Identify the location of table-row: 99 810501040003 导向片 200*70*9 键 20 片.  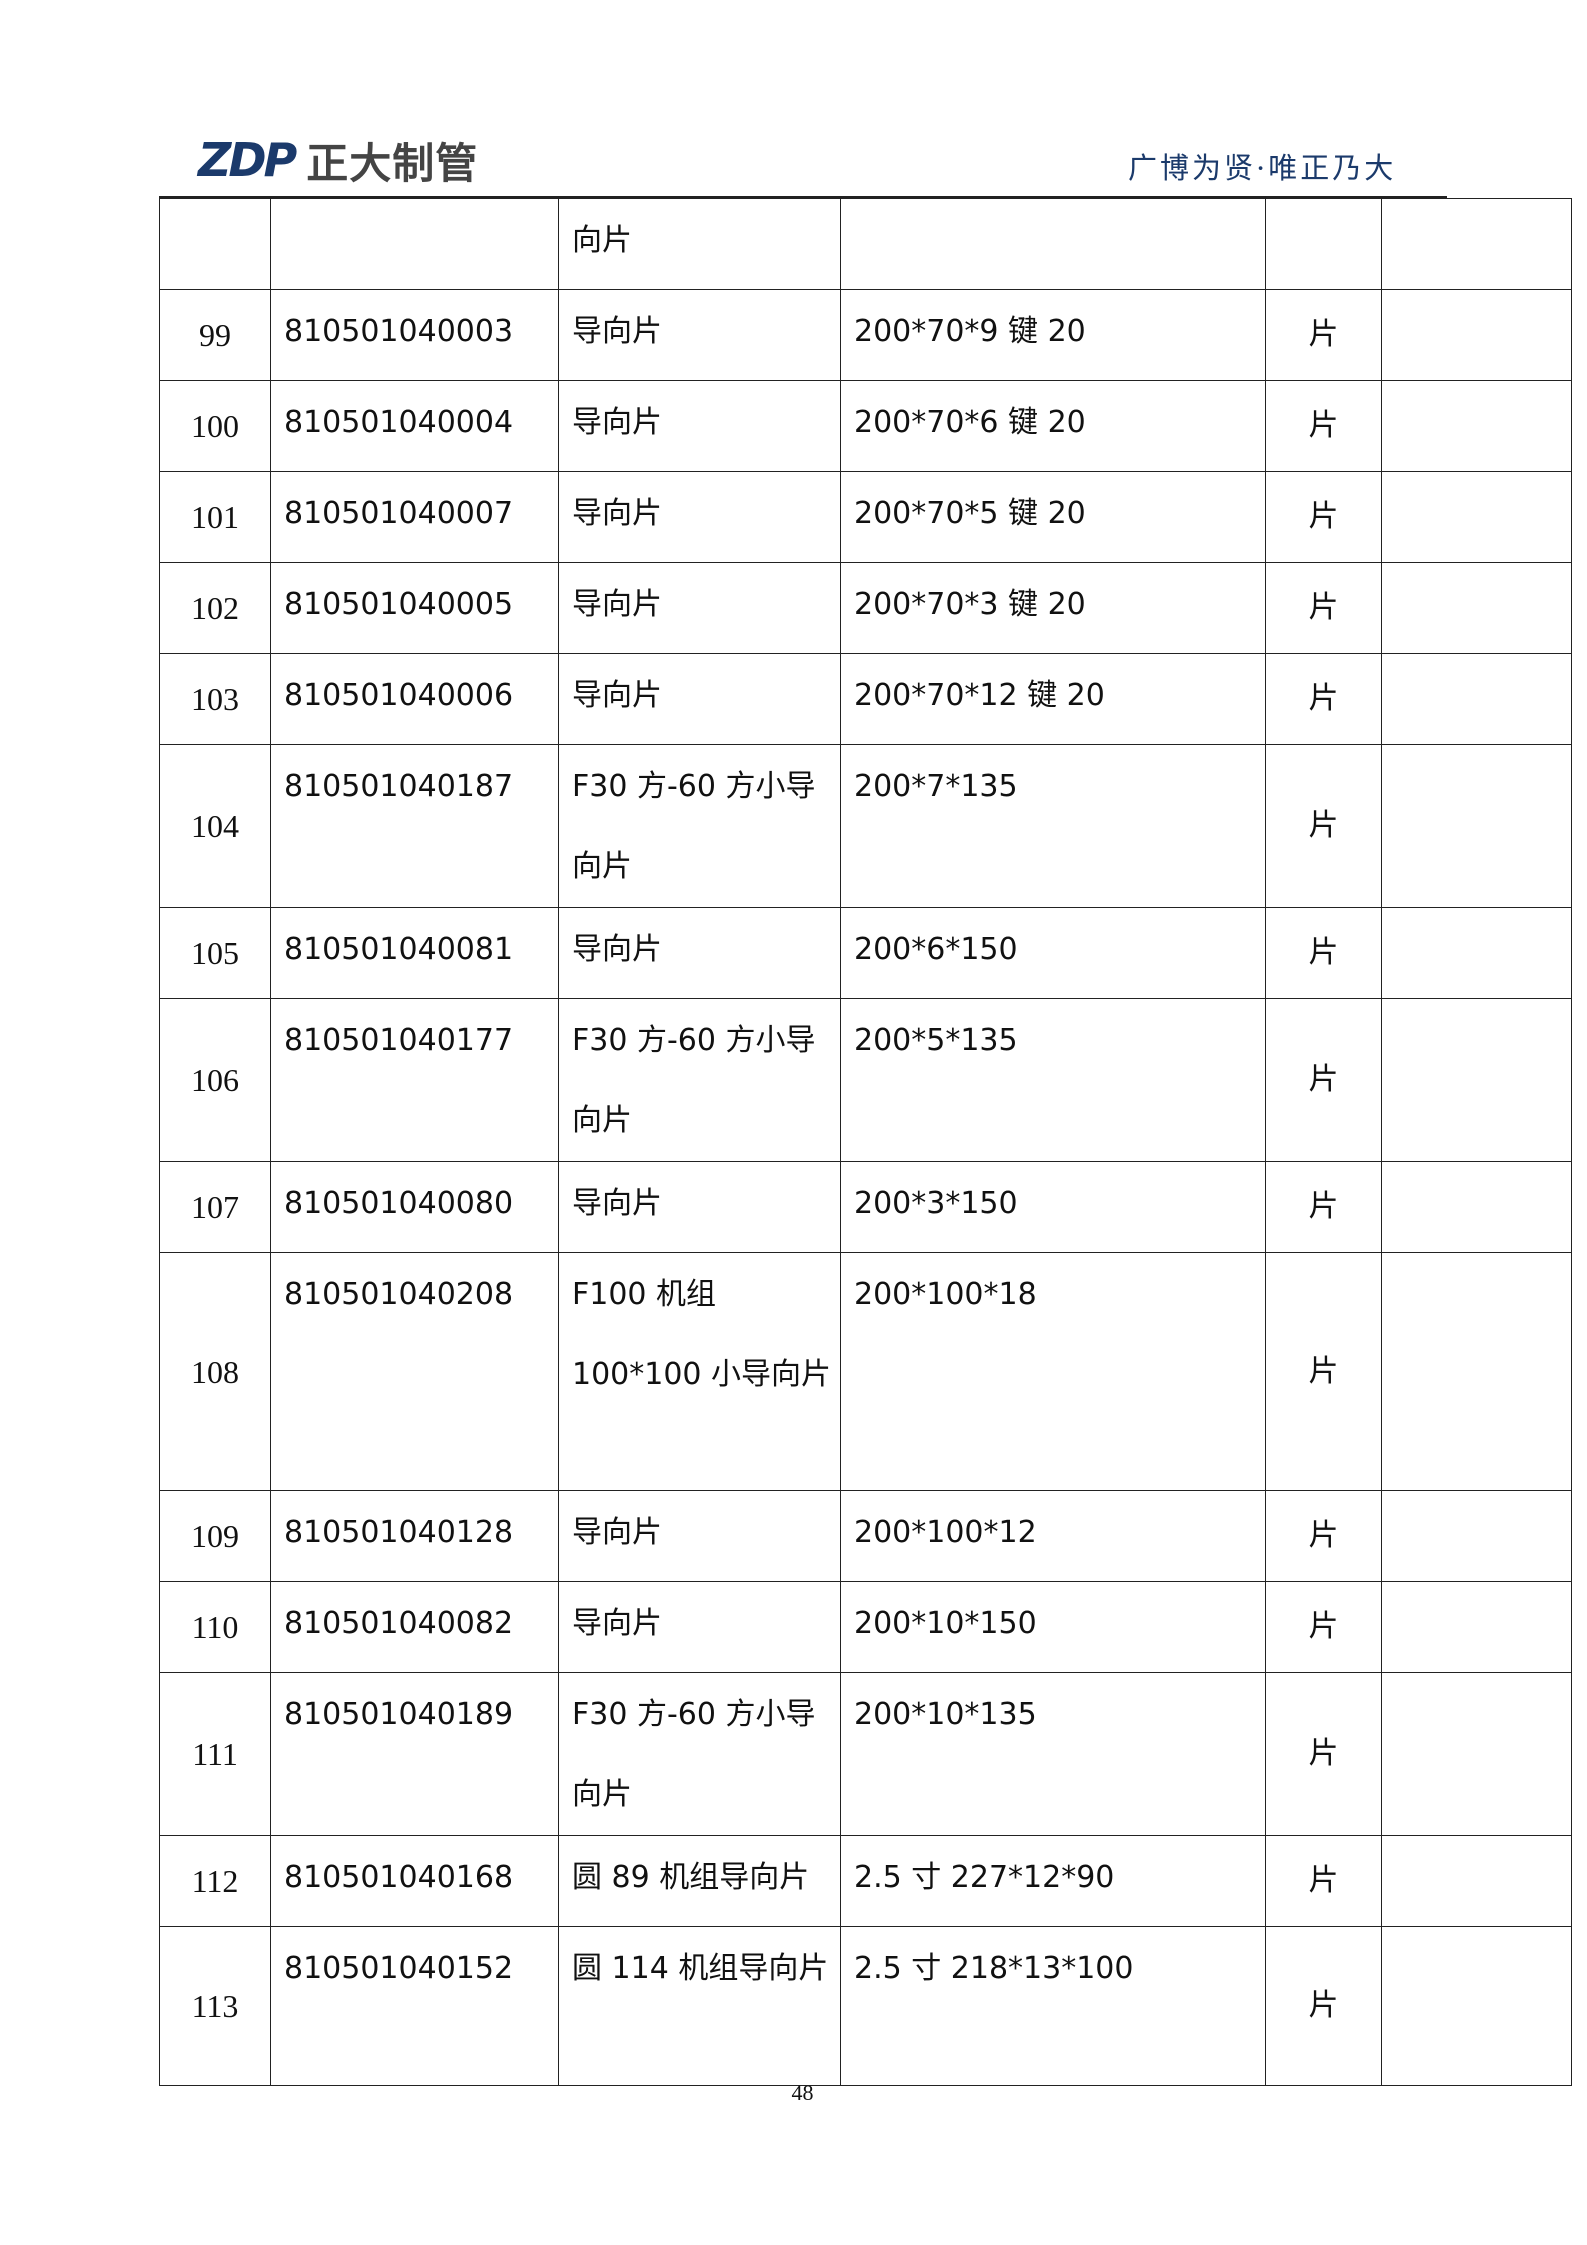
(865, 335).